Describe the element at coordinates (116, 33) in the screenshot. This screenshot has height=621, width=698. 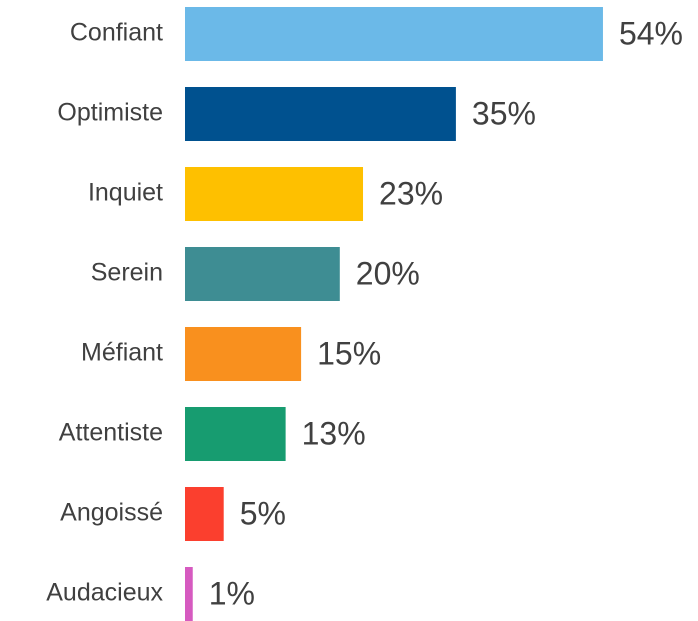
I see `category-label: Confiant` at that location.